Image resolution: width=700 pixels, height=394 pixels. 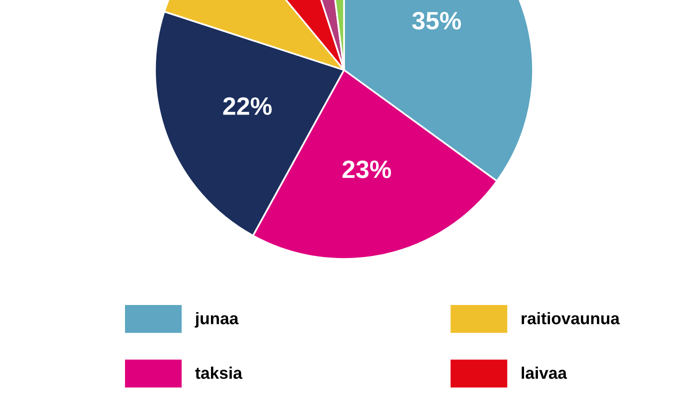 What do you see at coordinates (367, 169) in the screenshot?
I see `data-label: 23%` at bounding box center [367, 169].